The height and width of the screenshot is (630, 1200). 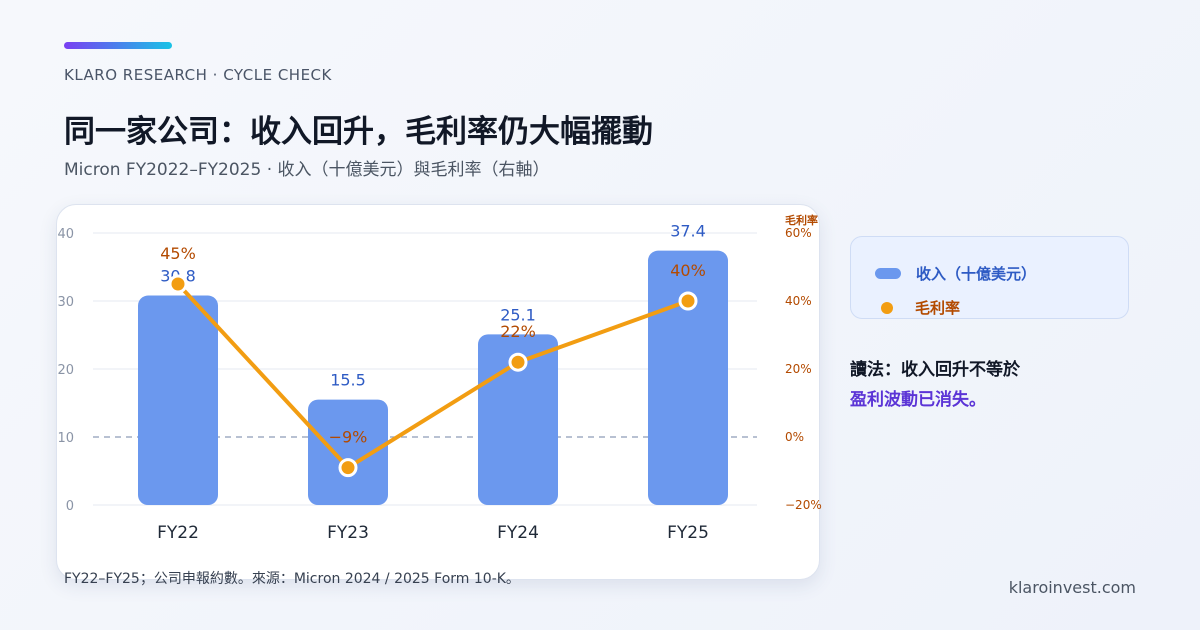 I want to click on accent-bar, so click(x=118, y=45).